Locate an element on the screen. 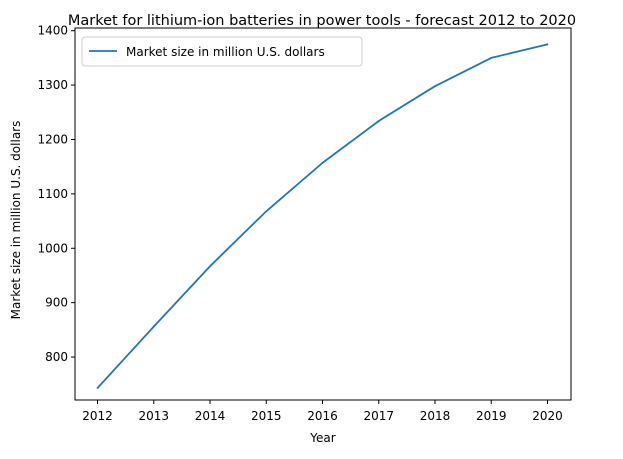 The height and width of the screenshot is (459, 623). legend-box is located at coordinates (222, 51).